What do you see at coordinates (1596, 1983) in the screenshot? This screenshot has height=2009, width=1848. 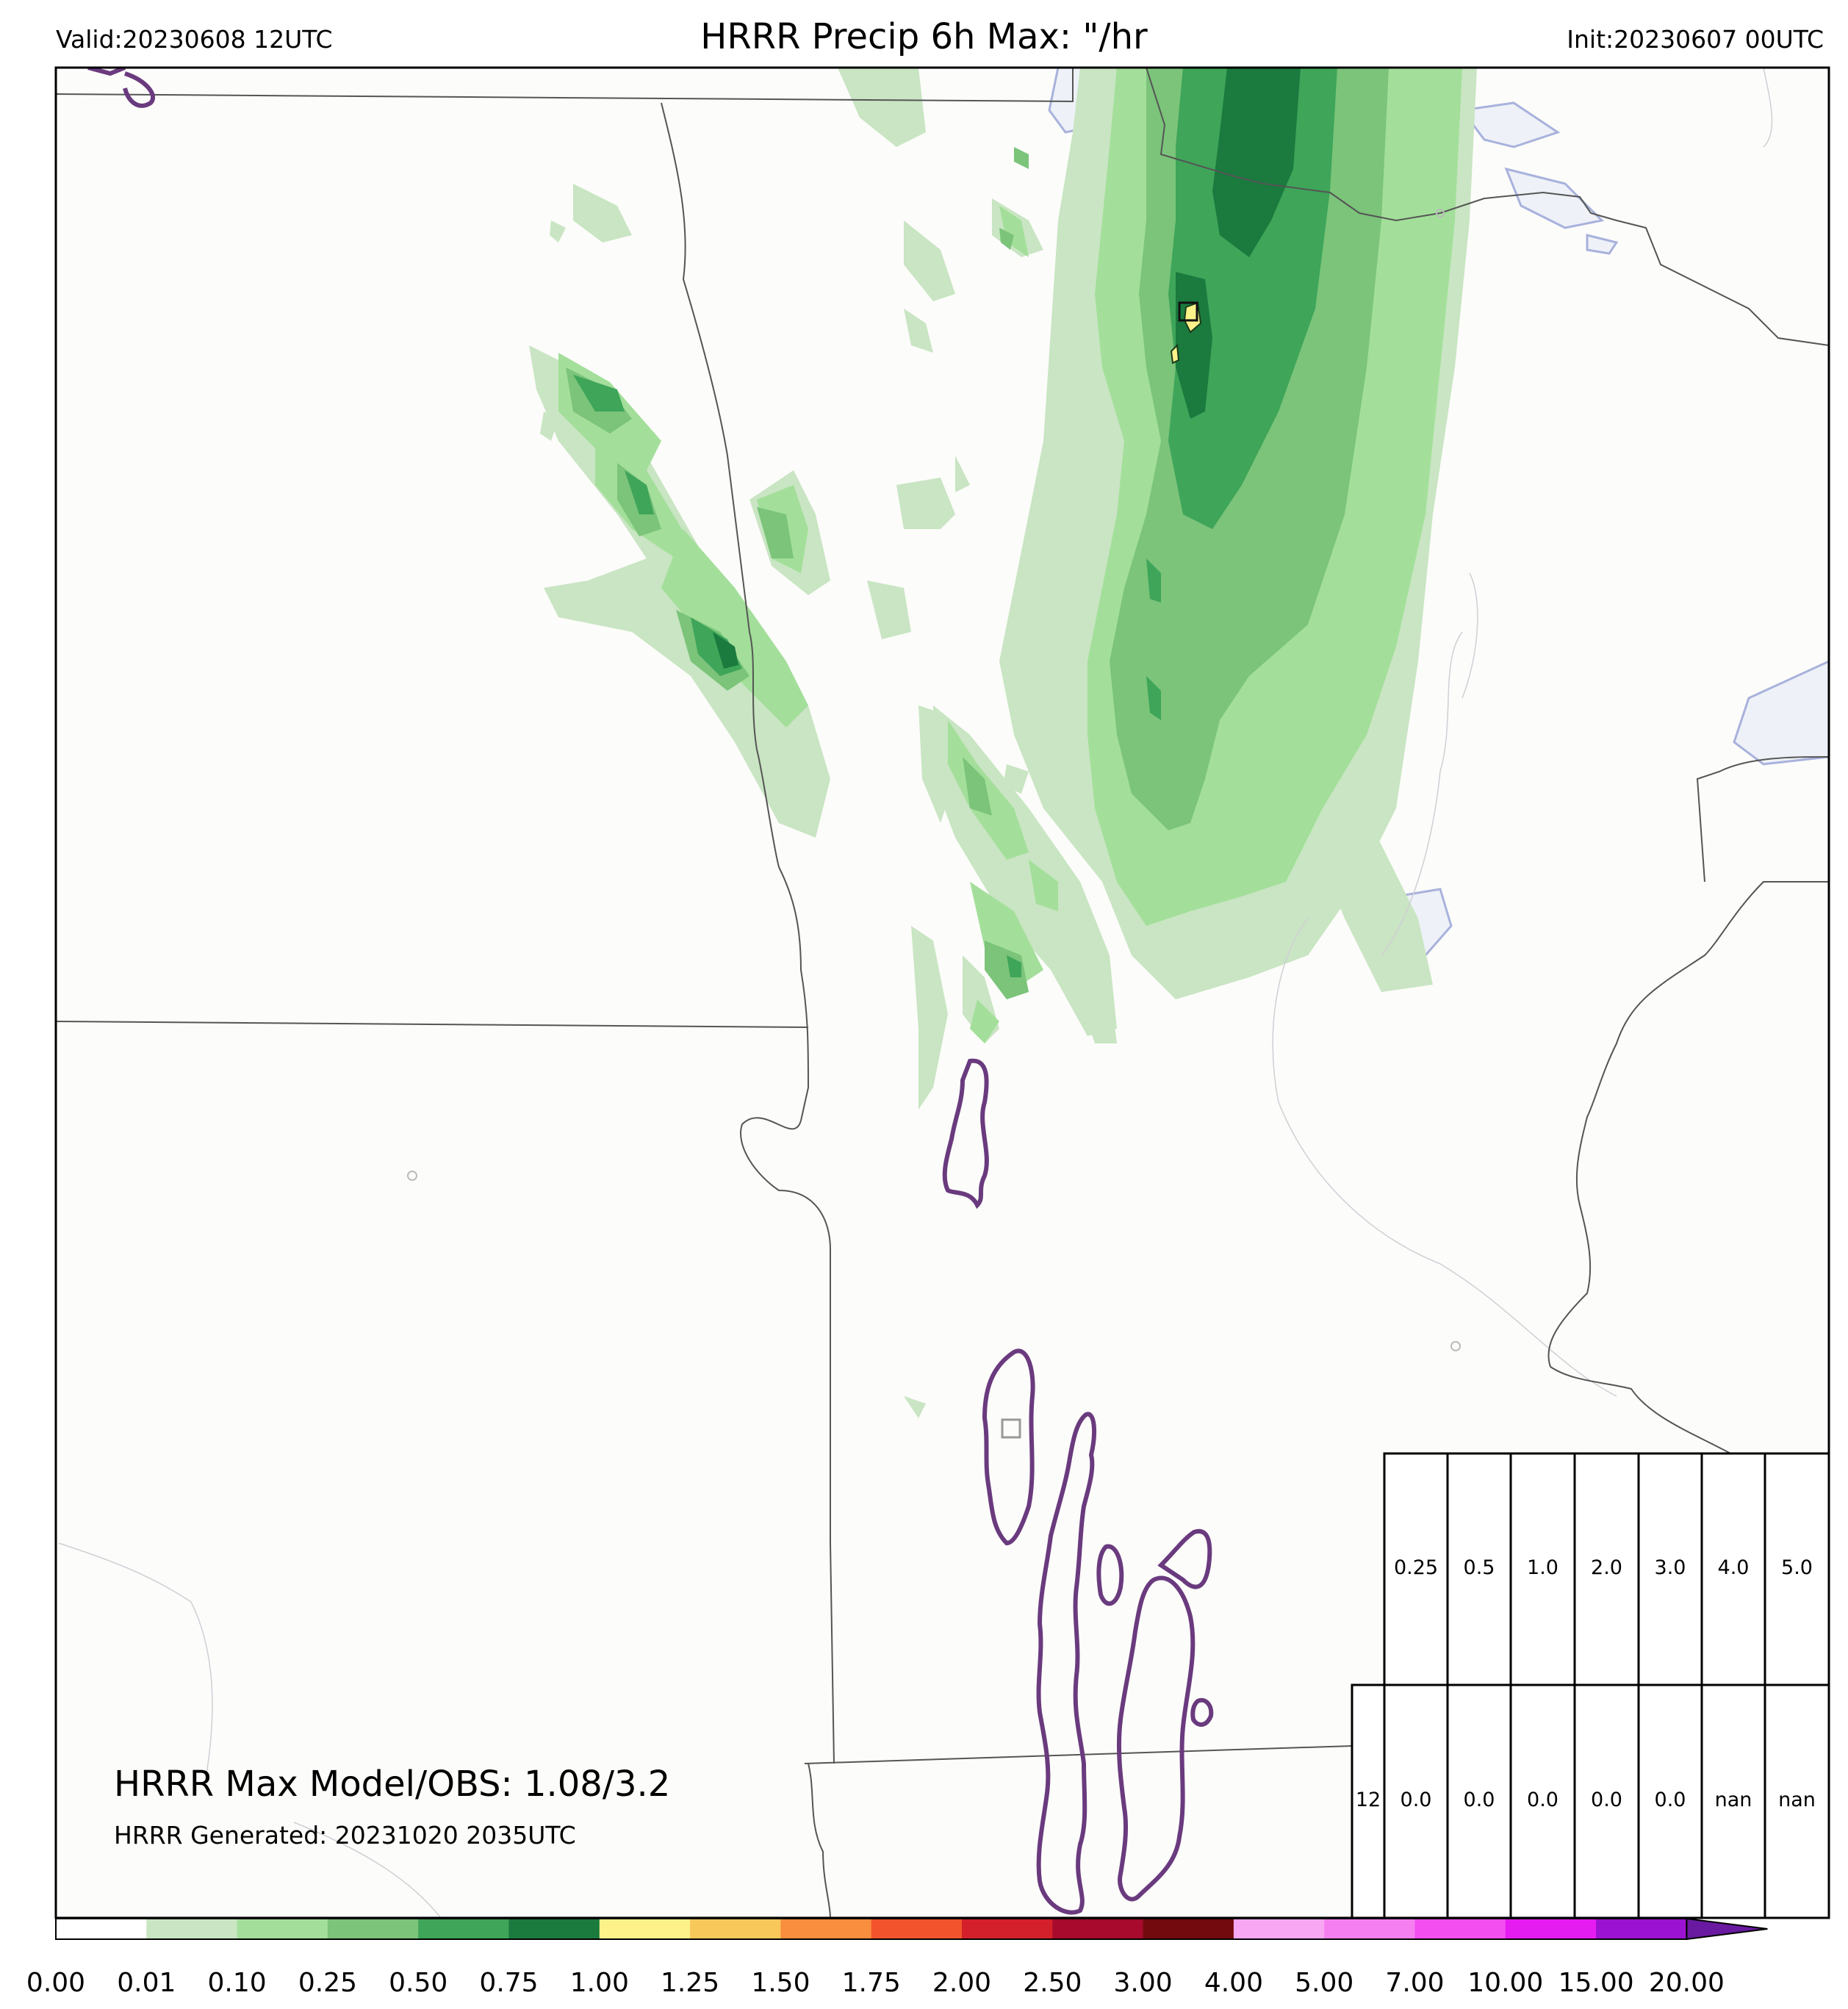 I see `colorbar-tick-label: 15.00` at bounding box center [1596, 1983].